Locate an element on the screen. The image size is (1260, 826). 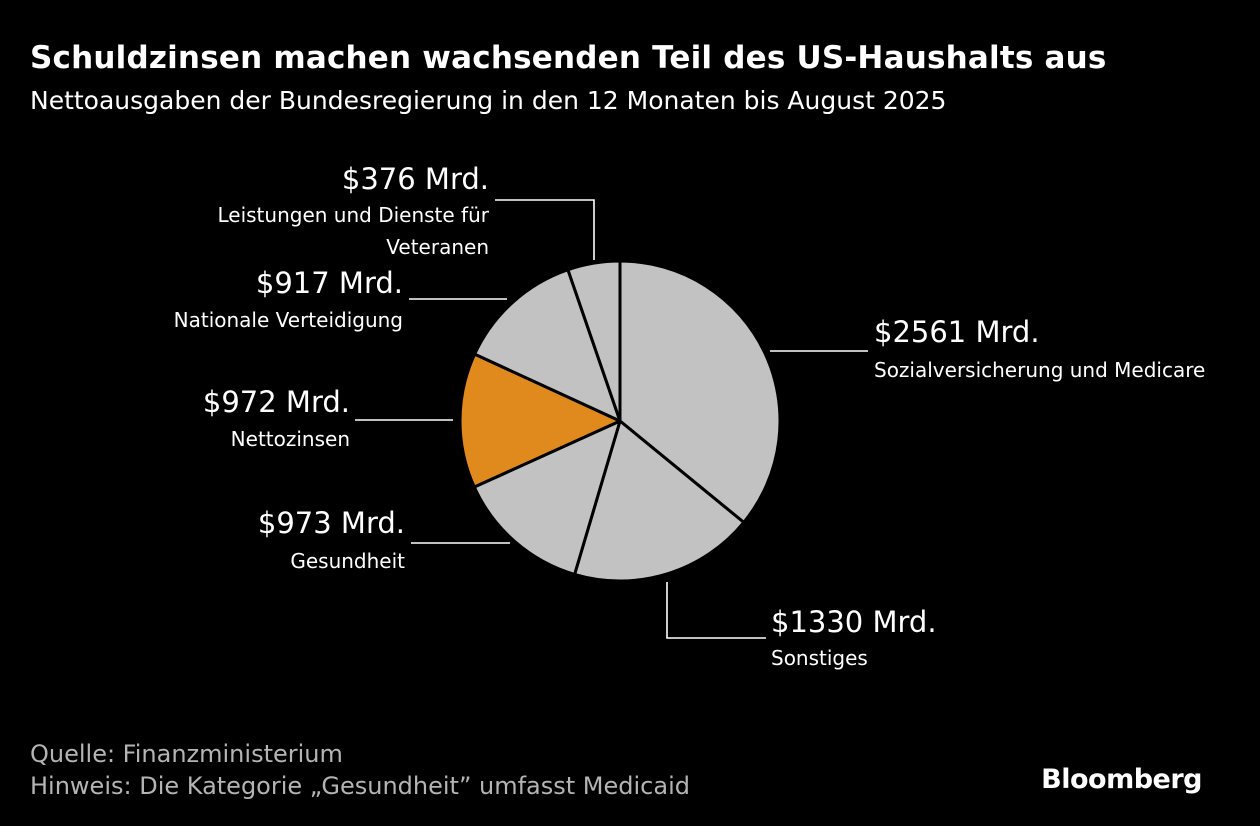
pie-slice-sonstiges is located at coordinates (659, 501).